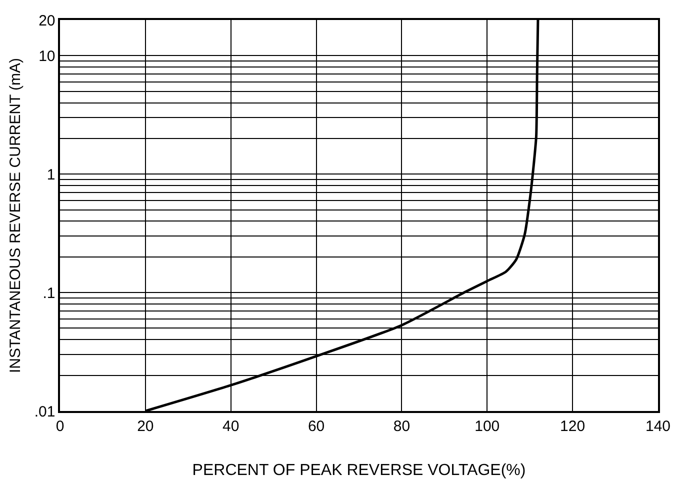  I want to click on y-tick-label: 10, so click(47, 56).